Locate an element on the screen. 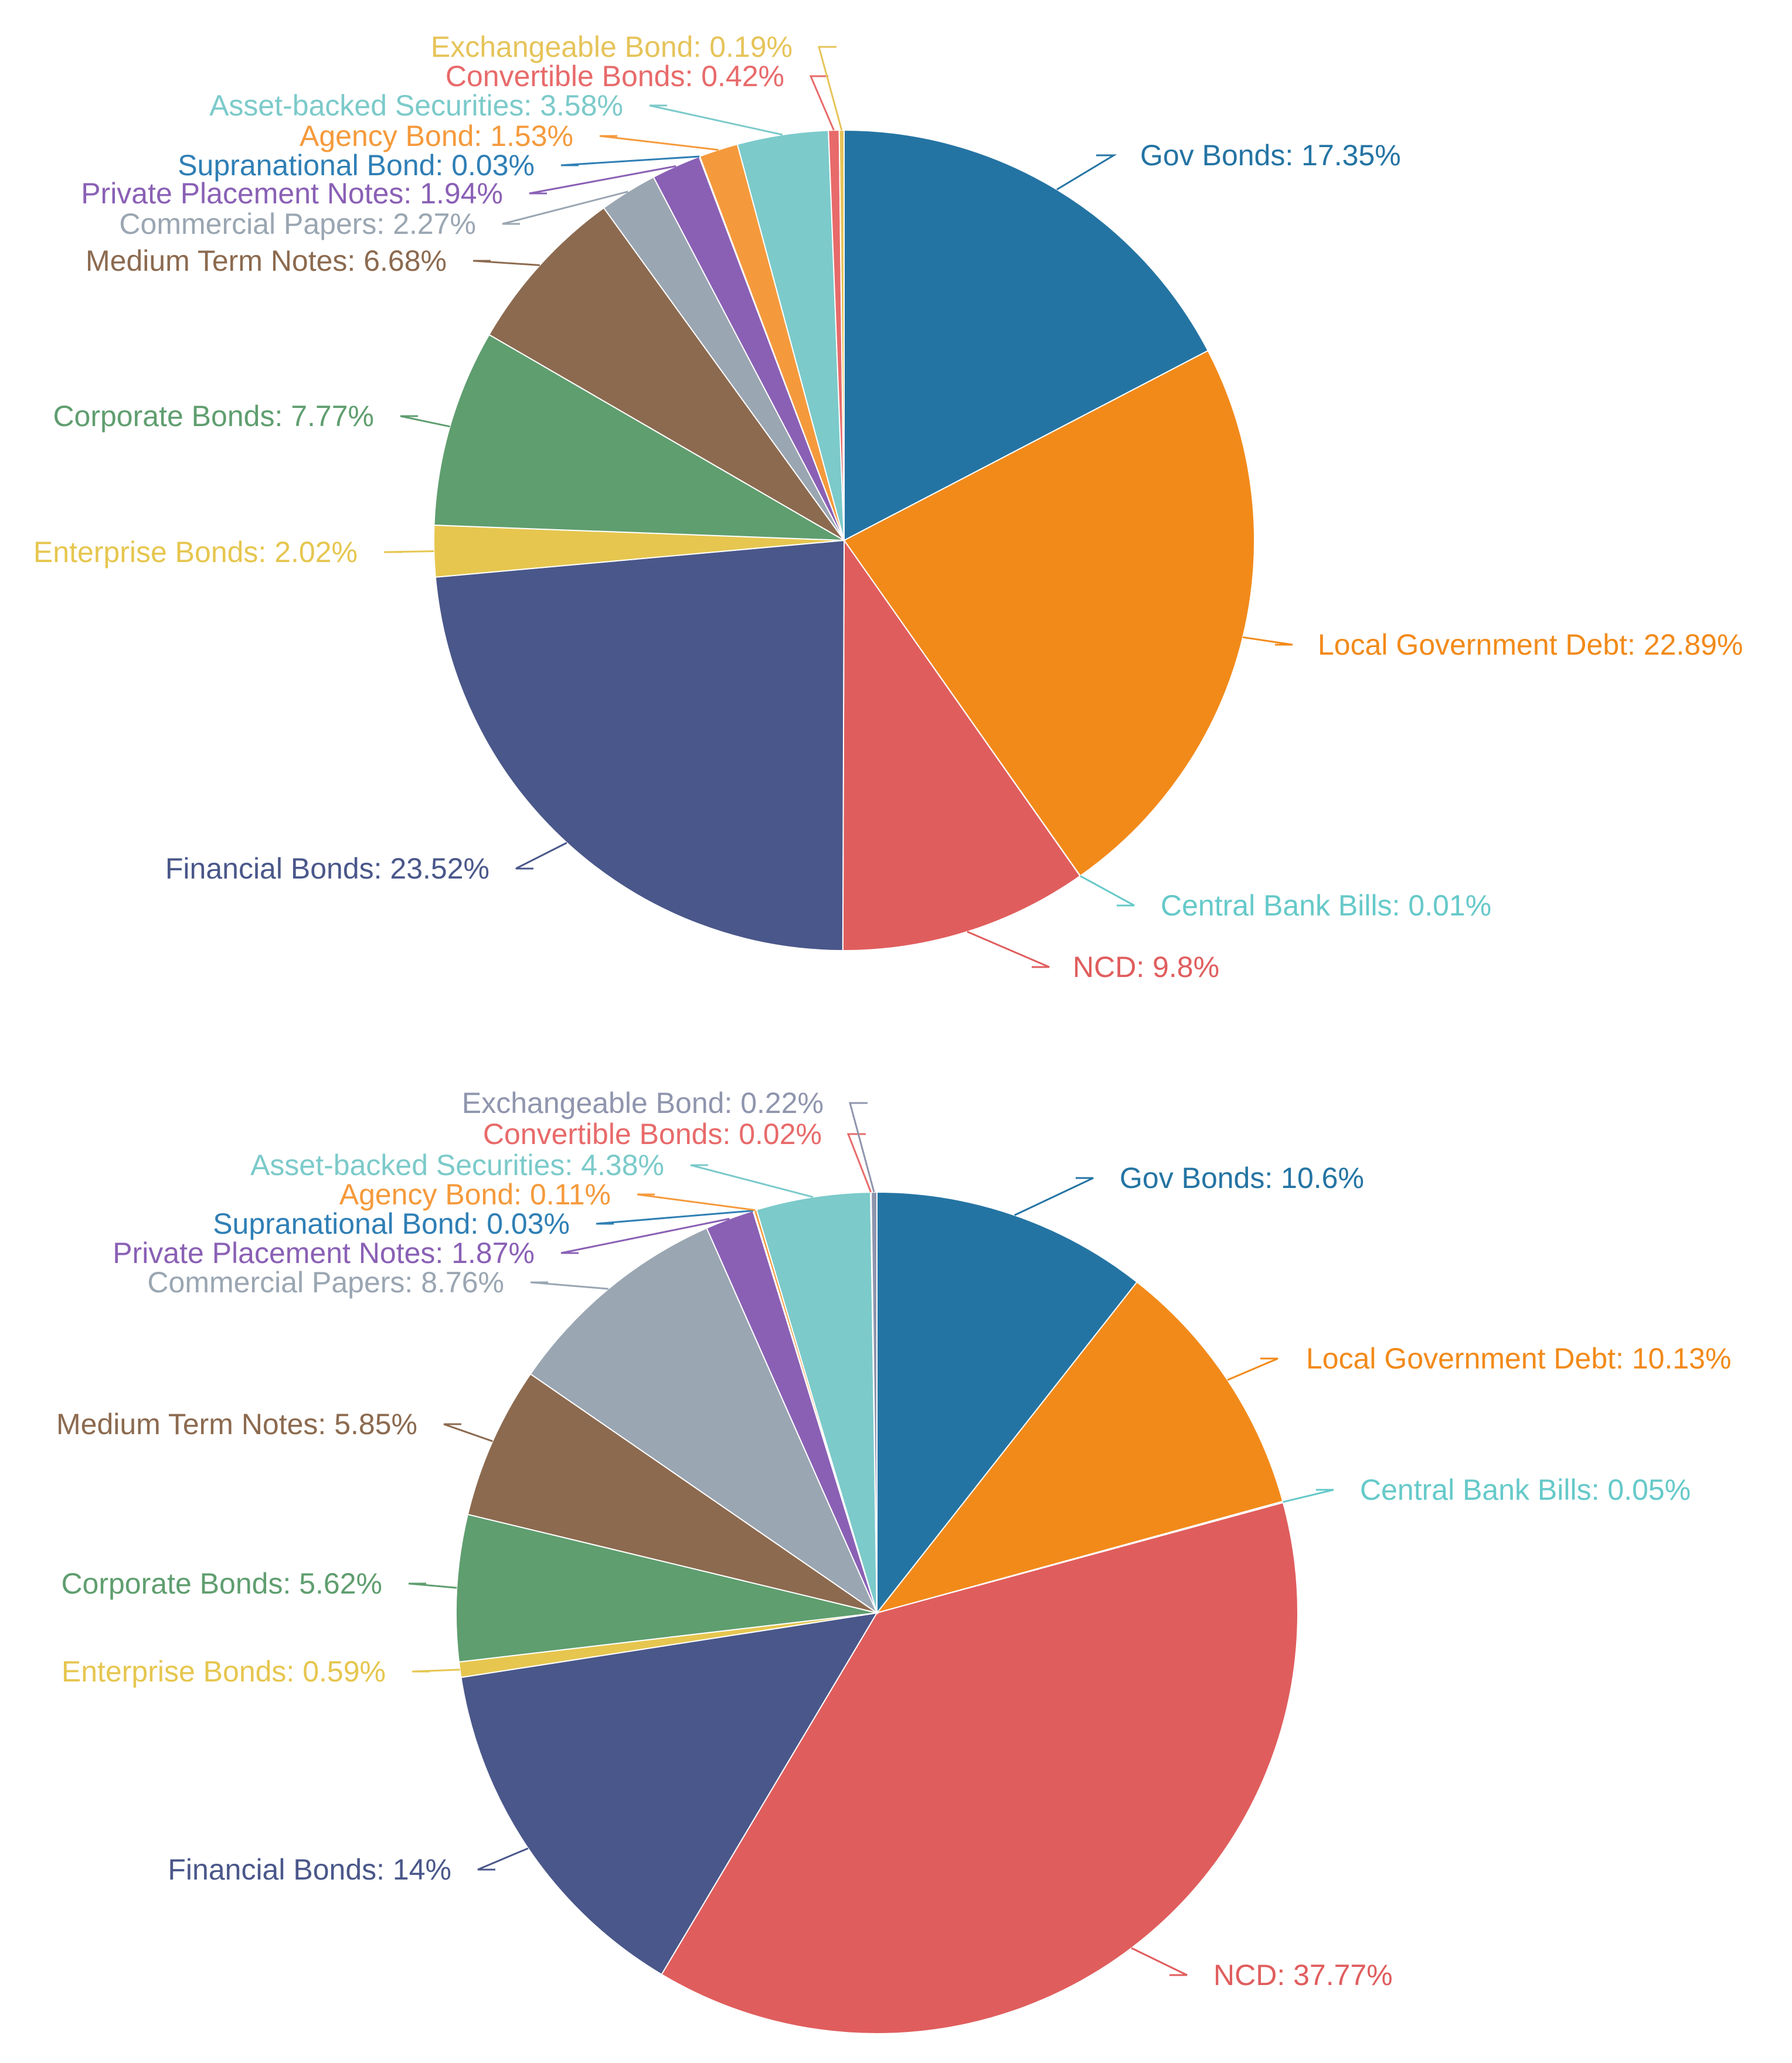  slice-label-financial-bonds: Financial Bonds: 14% is located at coordinates (309, 1869).